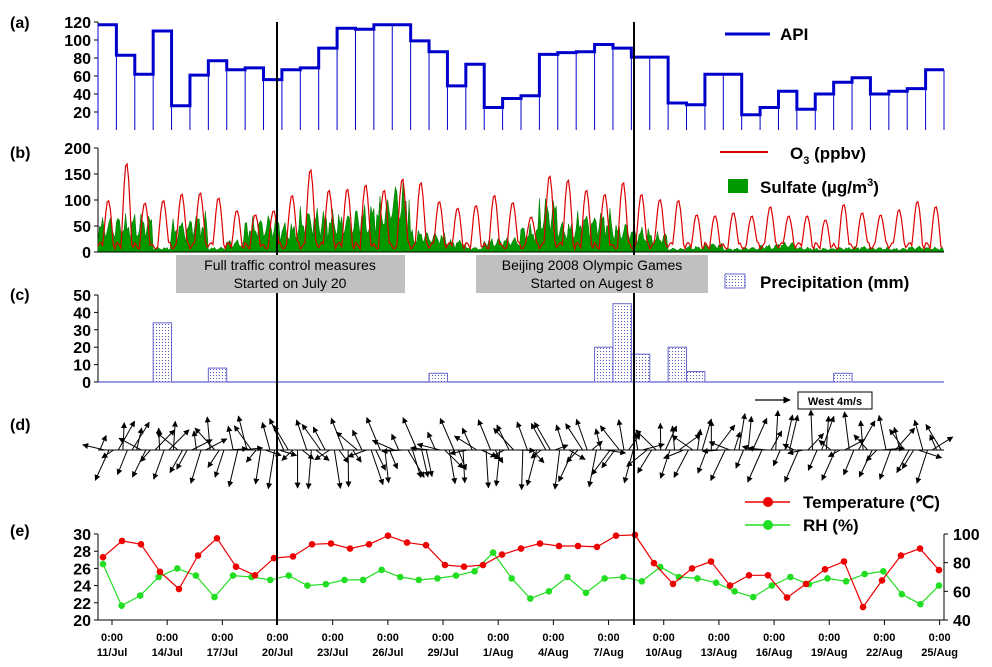 The height and width of the screenshot is (667, 992). Describe the element at coordinates (939, 653) in the screenshot. I see `x-tick-label-date: 25/Aug` at that location.